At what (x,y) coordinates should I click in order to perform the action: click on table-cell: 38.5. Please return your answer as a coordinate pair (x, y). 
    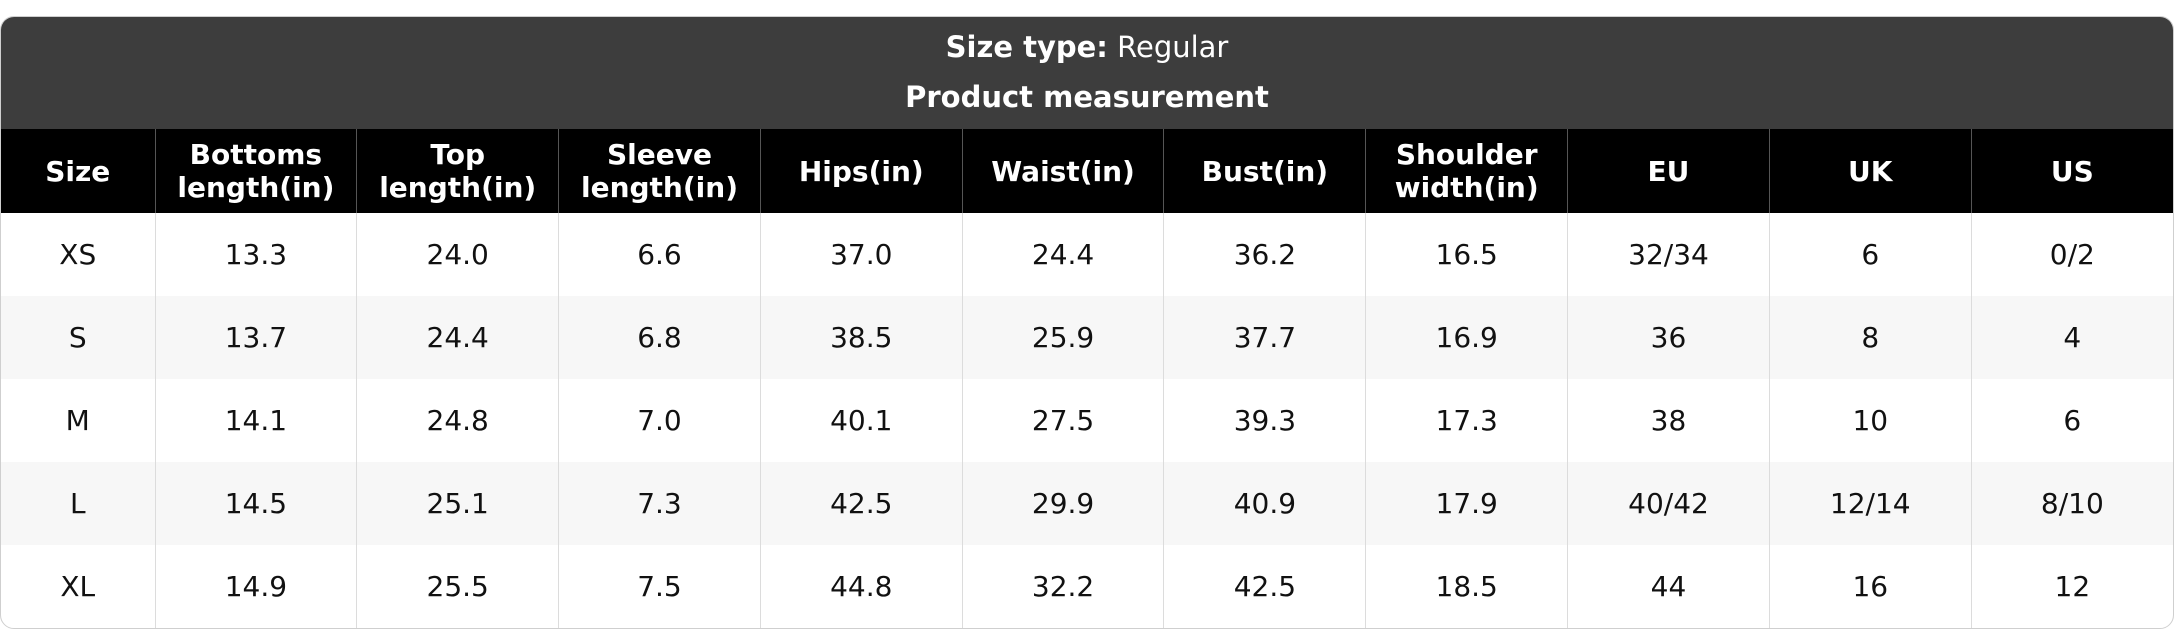
    Looking at the image, I should click on (861, 337).